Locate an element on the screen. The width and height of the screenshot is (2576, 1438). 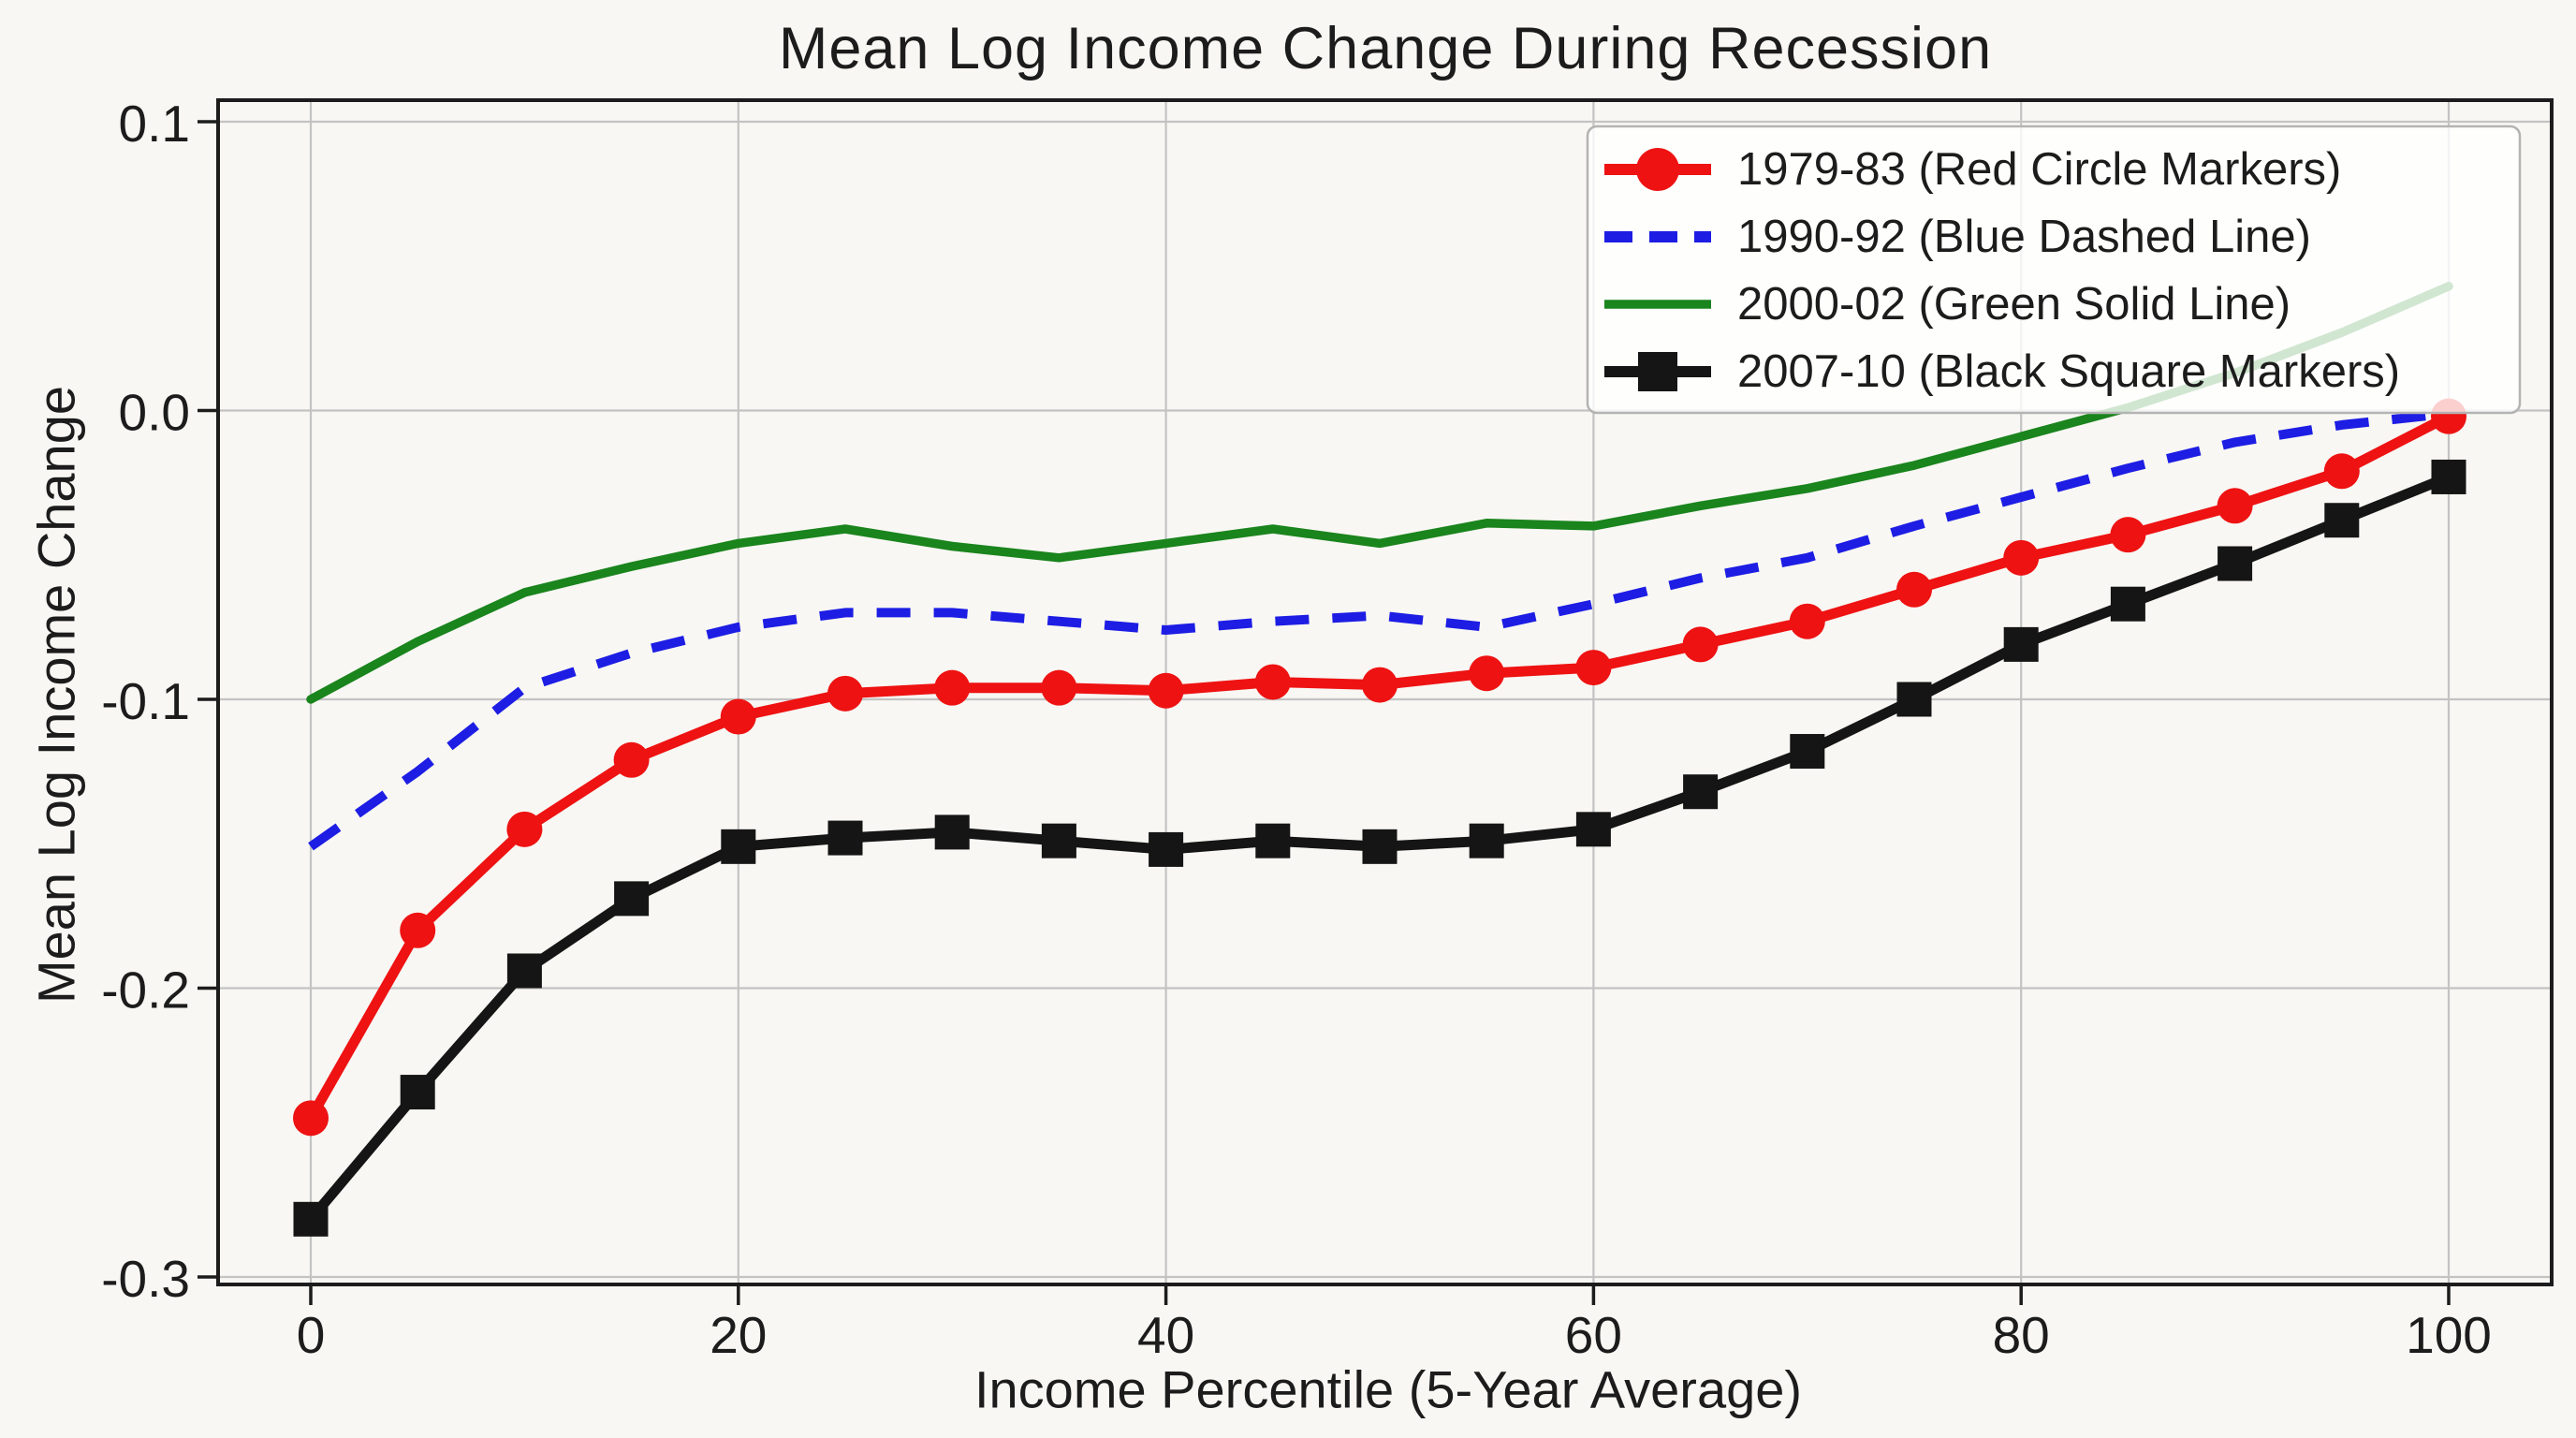
x-tick-label: 80 is located at coordinates (2021, 1335).